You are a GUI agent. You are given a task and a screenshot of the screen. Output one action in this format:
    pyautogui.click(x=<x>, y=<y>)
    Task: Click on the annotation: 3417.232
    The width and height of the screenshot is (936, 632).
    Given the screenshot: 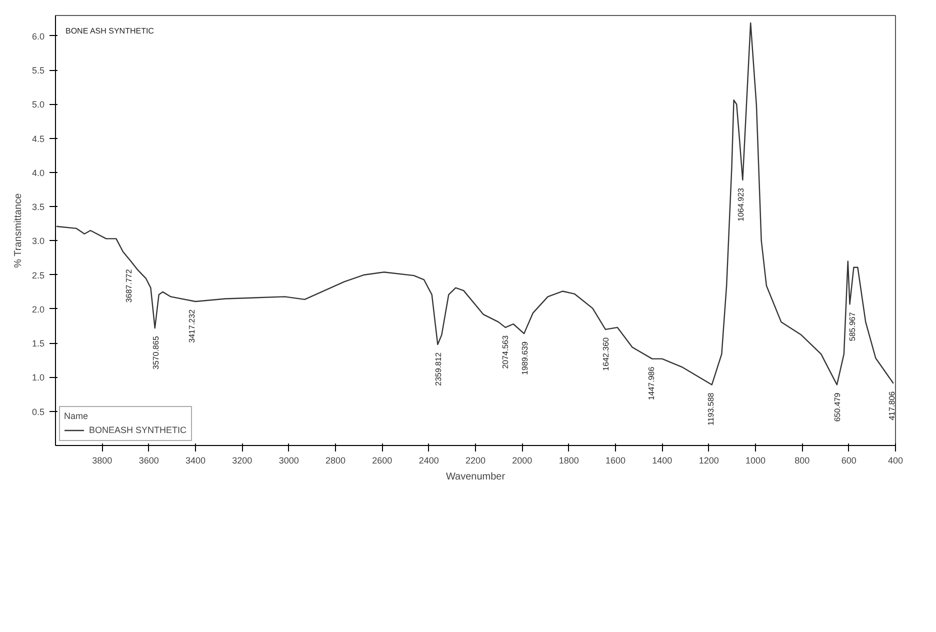 What is the action you would take?
    pyautogui.click(x=191, y=325)
    